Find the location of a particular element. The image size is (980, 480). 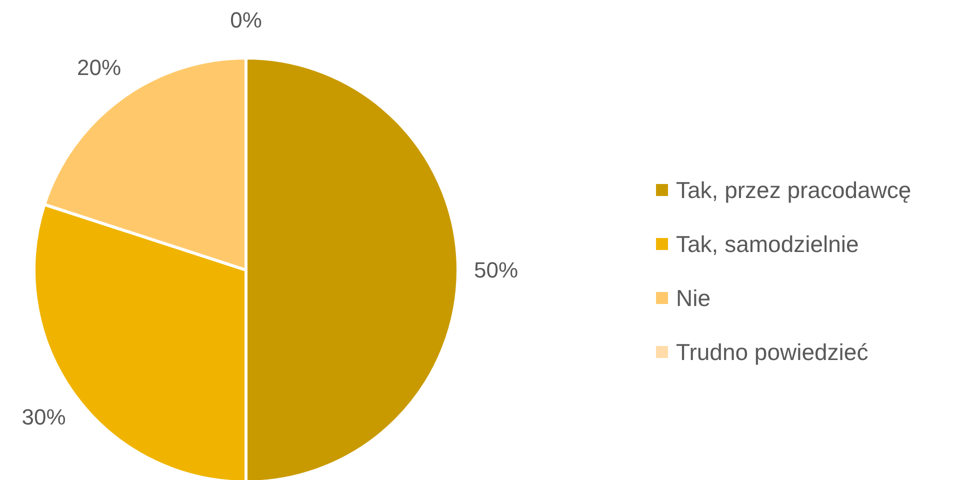

legend-label: Nie is located at coordinates (693, 298).